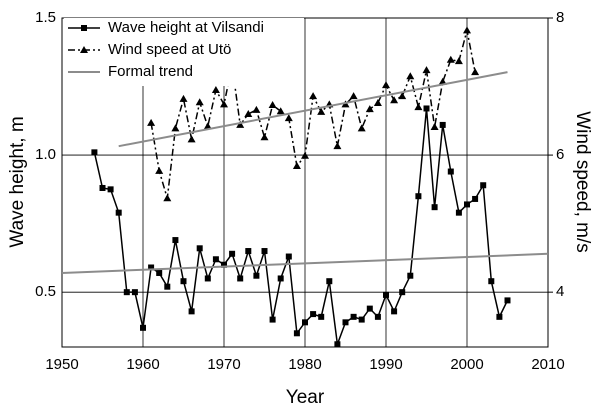 The image size is (591, 410). Describe the element at coordinates (45, 291) in the screenshot. I see `y-tick-label: 0.5` at that location.